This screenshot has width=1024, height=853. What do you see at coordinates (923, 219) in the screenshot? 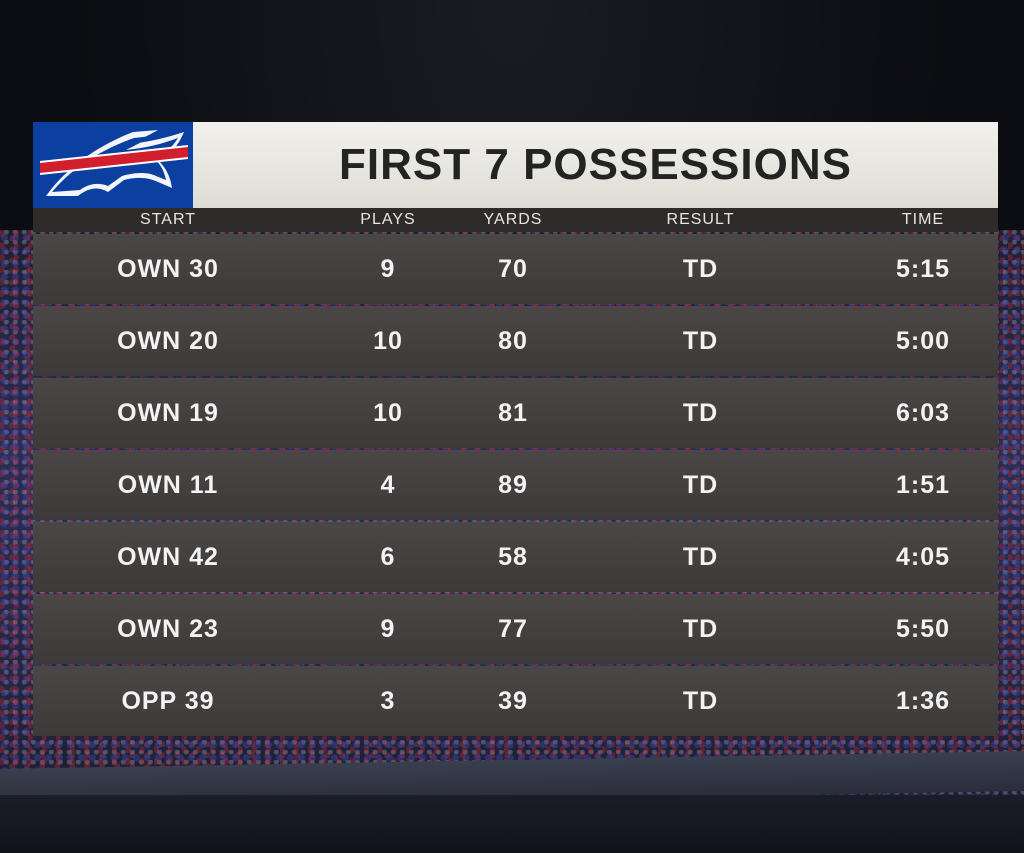
I see `column-header-time: TIME` at bounding box center [923, 219].